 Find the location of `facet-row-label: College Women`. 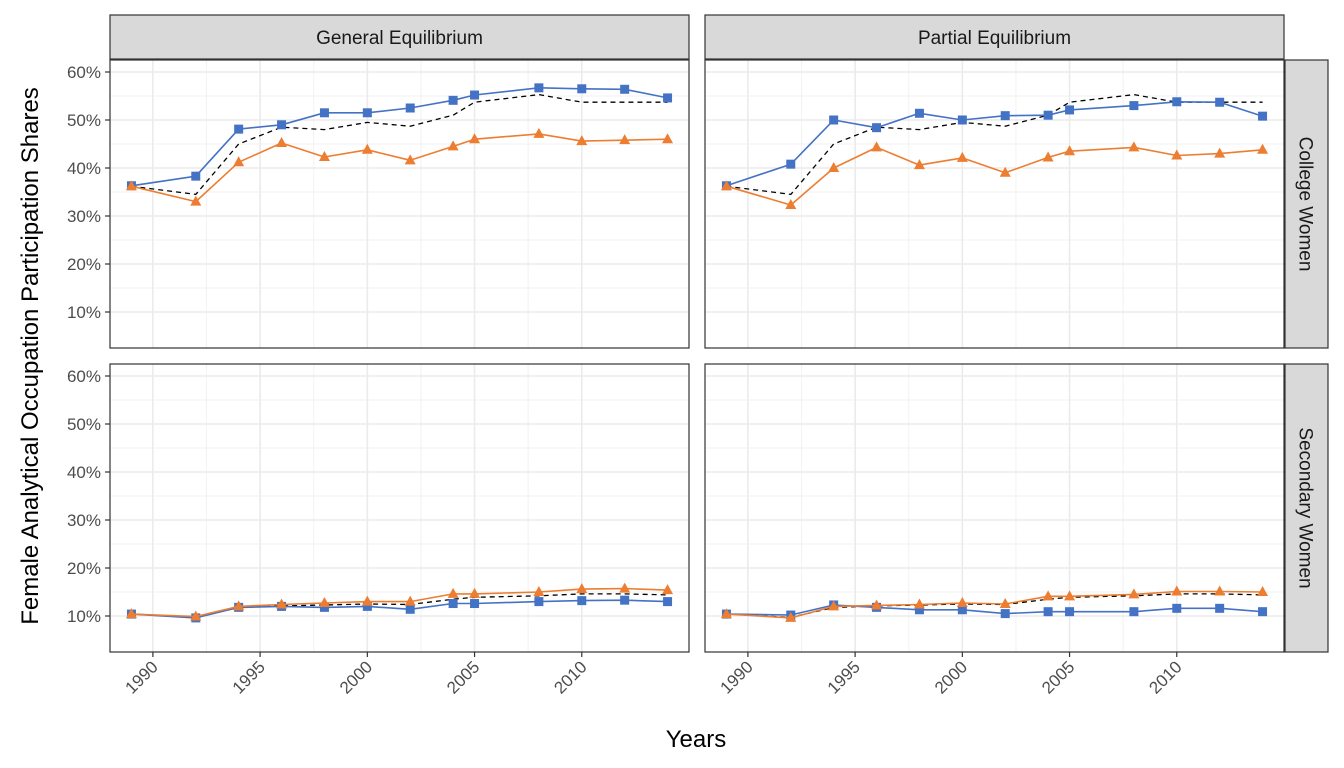

facet-row-label: College Women is located at coordinates (1305, 204).